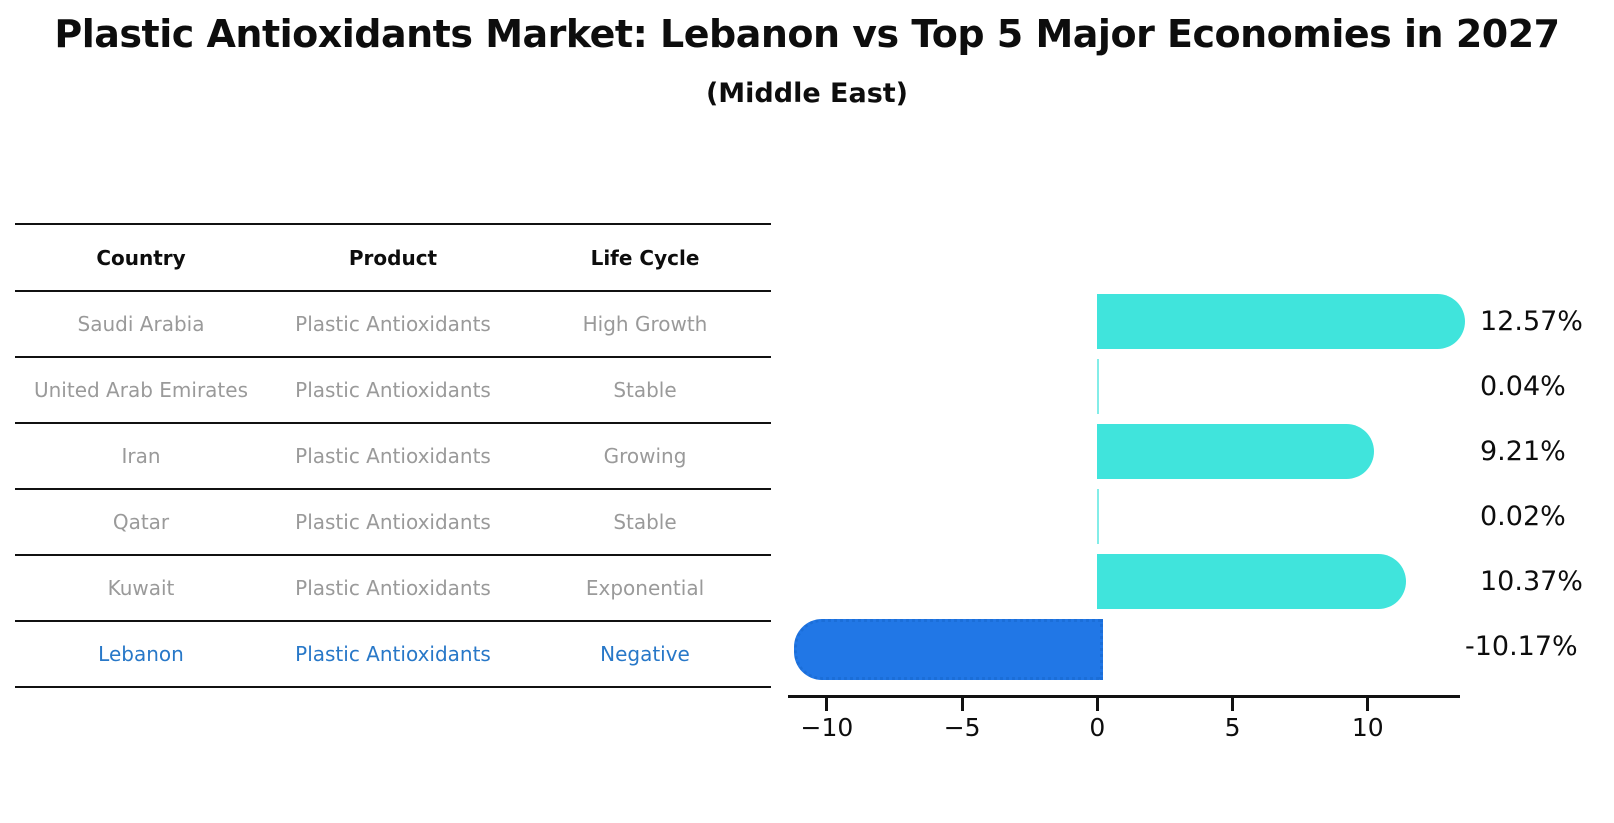 The image size is (1614, 823). I want to click on bar-row-iran: 9.21%, so click(1177, 451).